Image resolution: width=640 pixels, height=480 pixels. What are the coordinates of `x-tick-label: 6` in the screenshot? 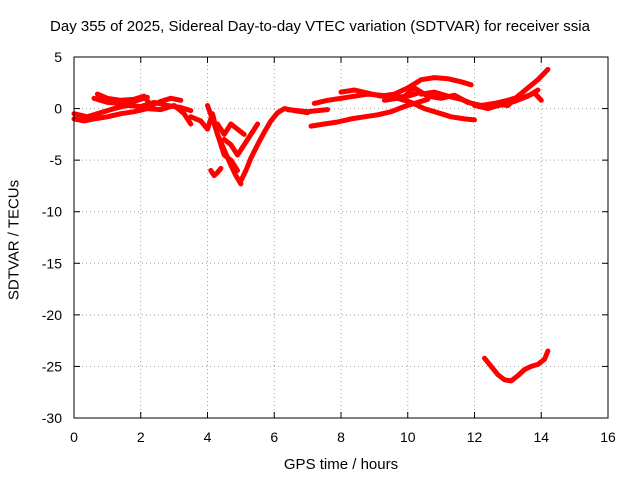 It's located at (274, 437).